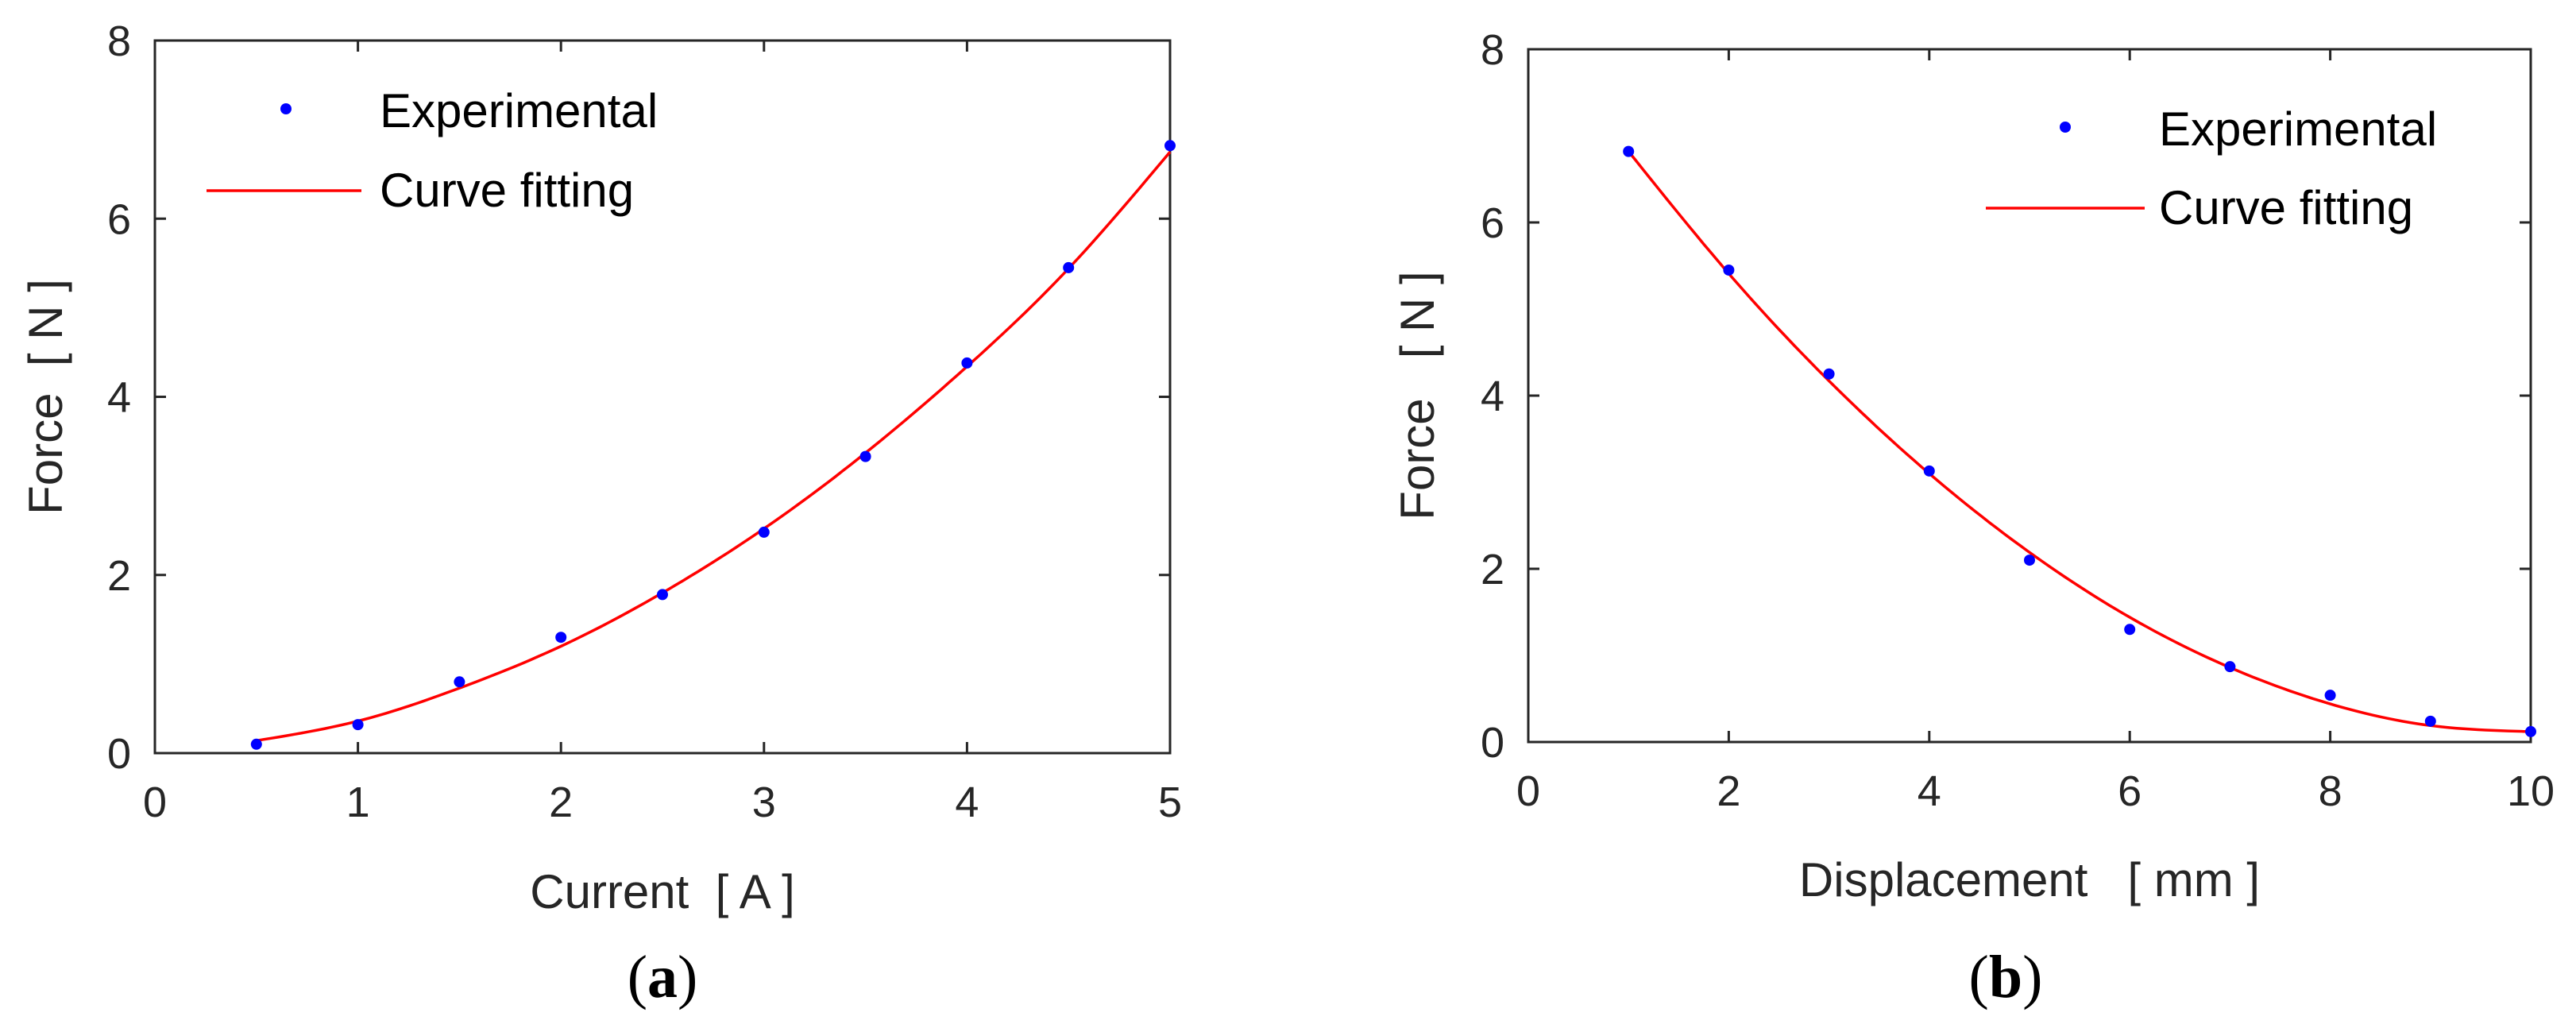 The height and width of the screenshot is (1028, 2576). Describe the element at coordinates (1170, 802) in the screenshot. I see `x-tick-label: 5` at that location.